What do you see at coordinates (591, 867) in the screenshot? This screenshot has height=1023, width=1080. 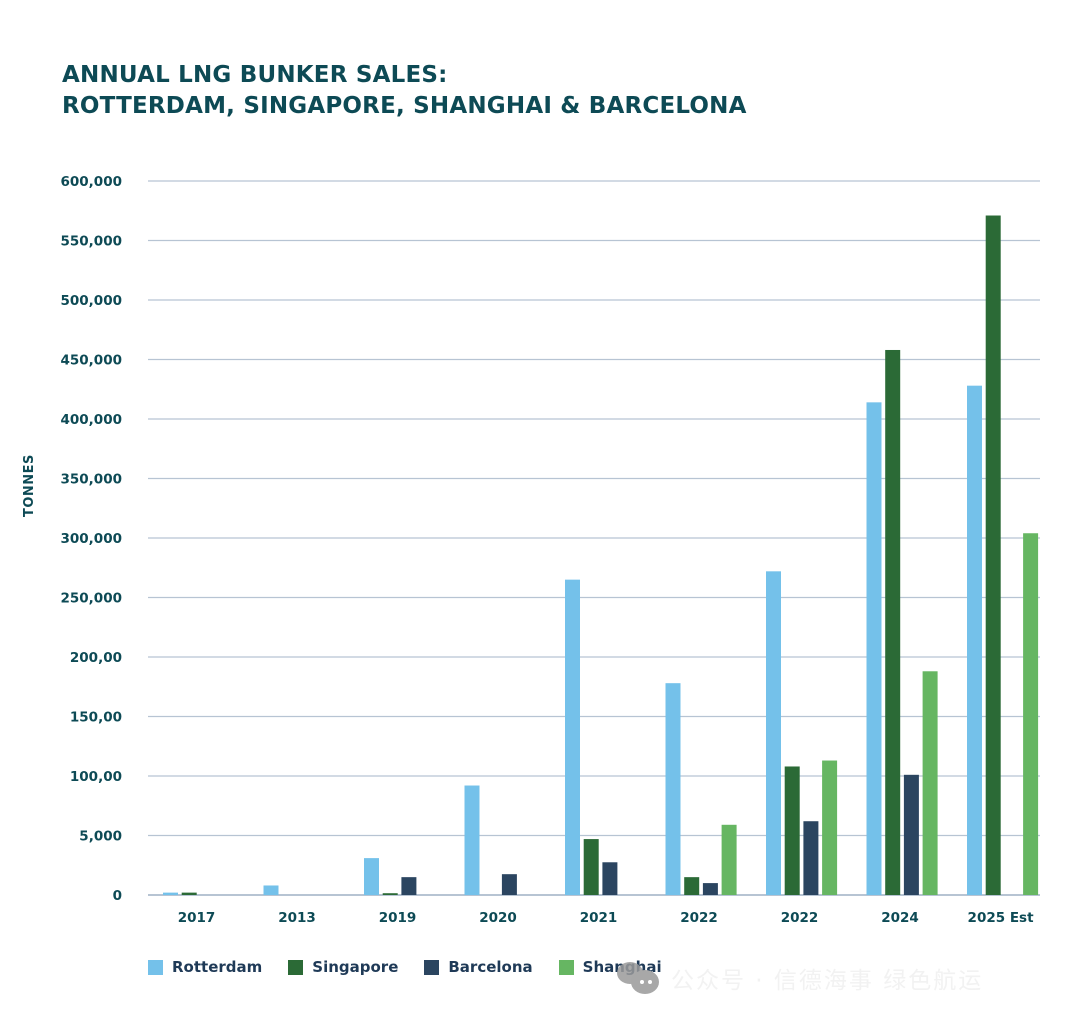 I see `bar-singapore-2021` at bounding box center [591, 867].